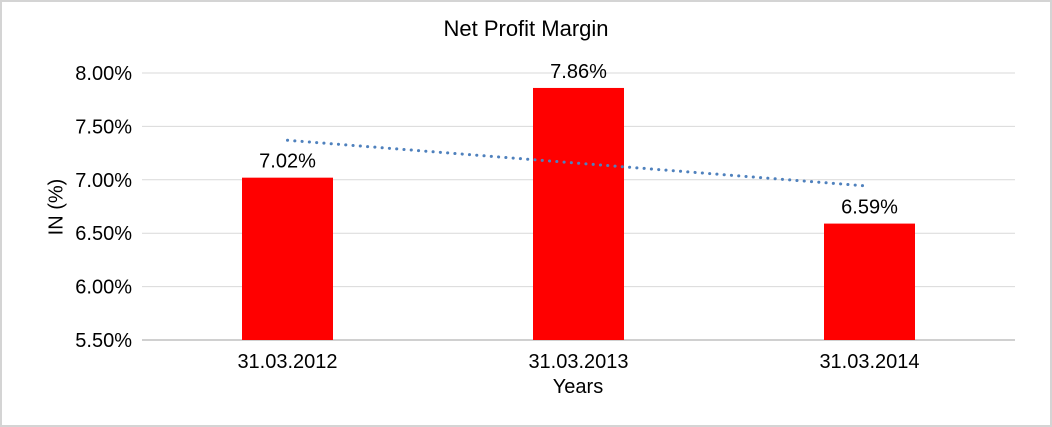  I want to click on y-tick-label: 8.00%, so click(103, 74).